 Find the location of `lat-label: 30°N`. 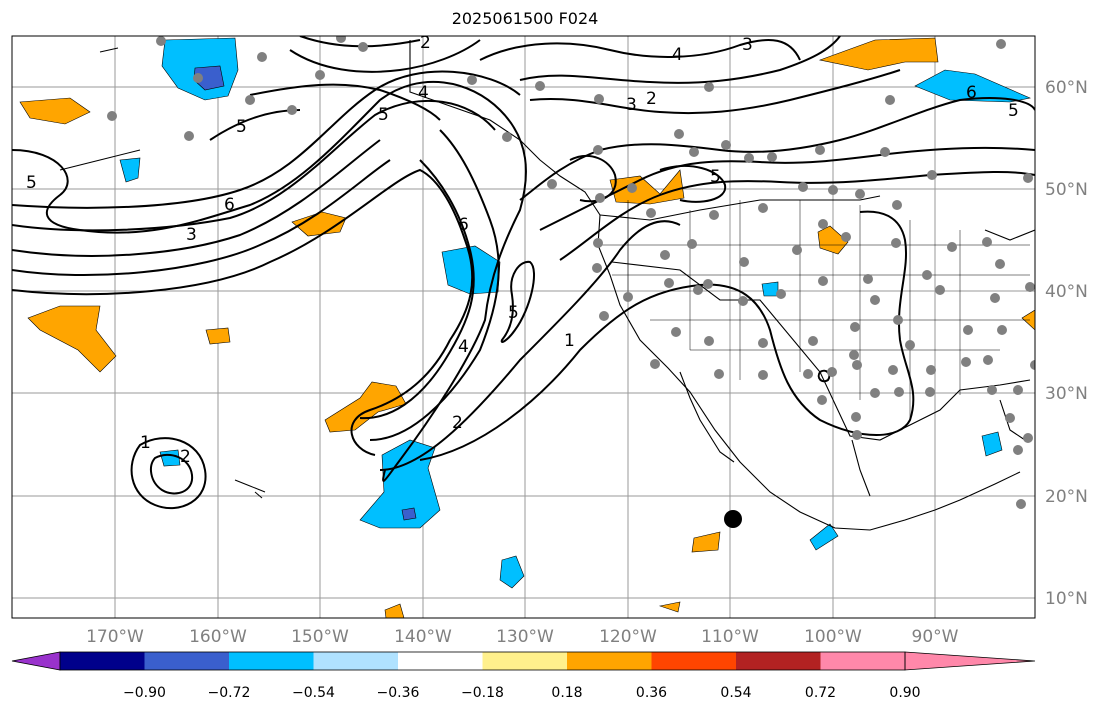

lat-label: 30°N is located at coordinates (1066, 394).